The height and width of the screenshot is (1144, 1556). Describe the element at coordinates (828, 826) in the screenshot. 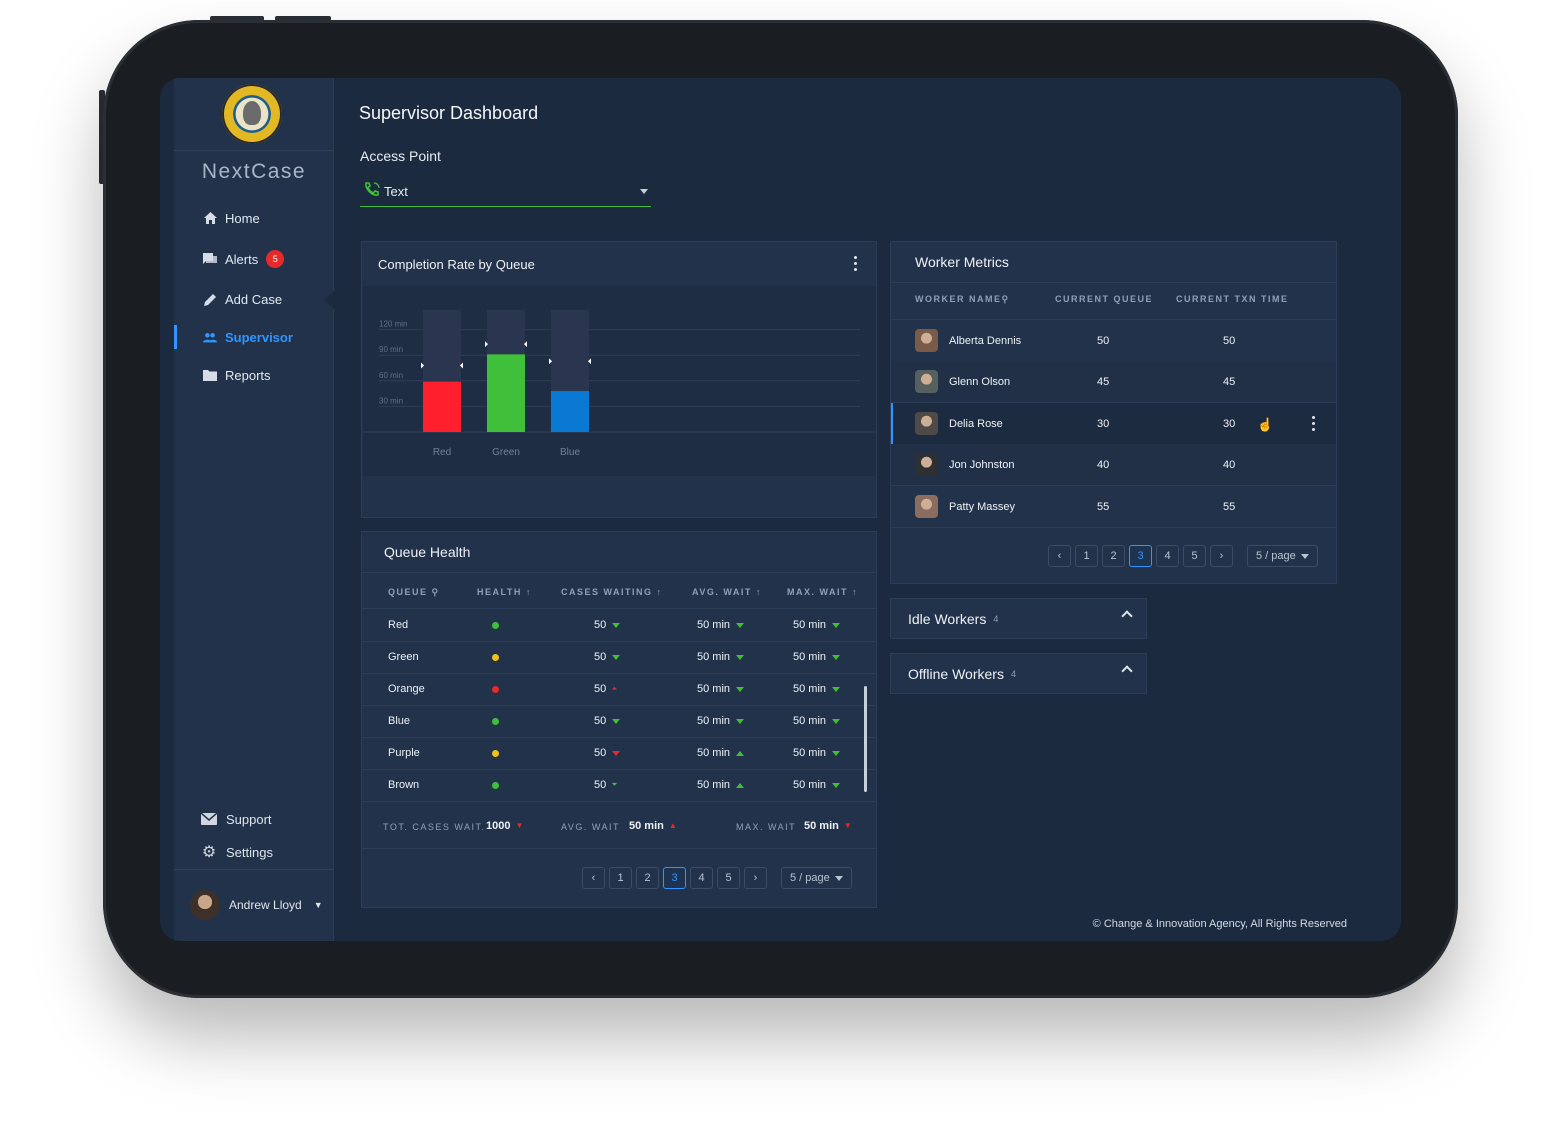

I see `max-wait-total-value: 50 min ▼` at that location.